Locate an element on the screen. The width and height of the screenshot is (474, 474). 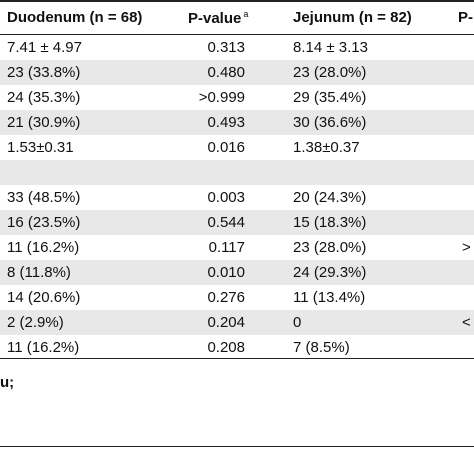
header-rule is located at coordinates (237, 34).